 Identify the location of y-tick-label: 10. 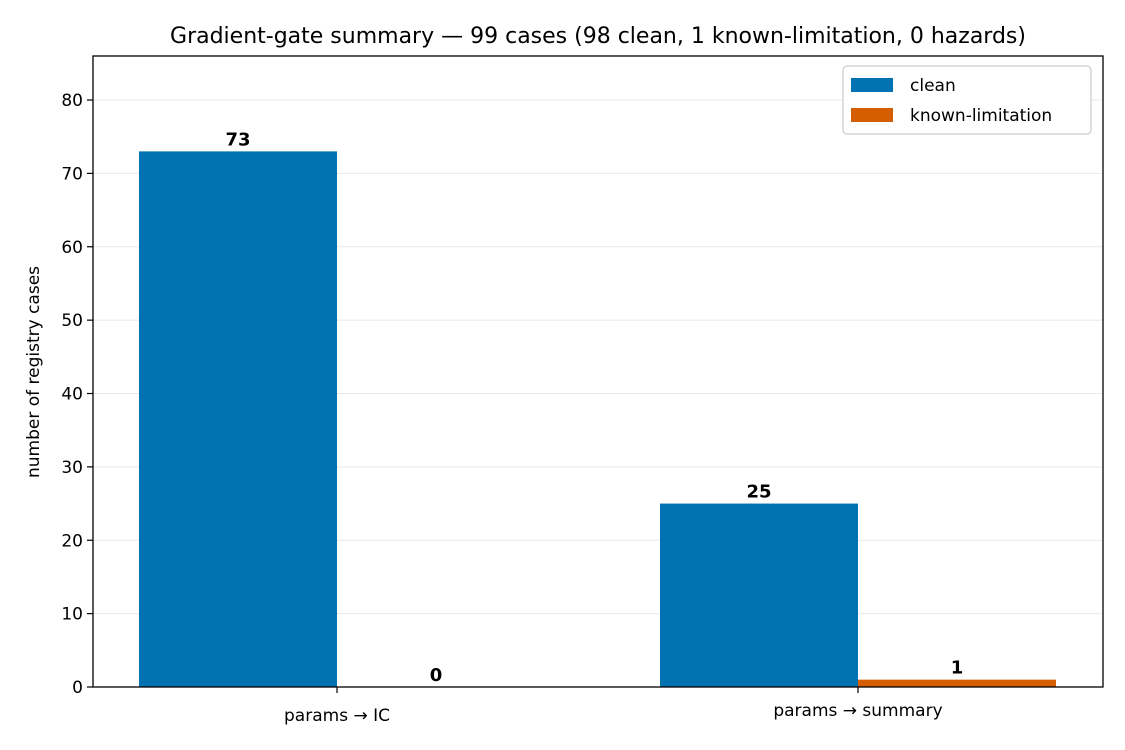
(72, 615).